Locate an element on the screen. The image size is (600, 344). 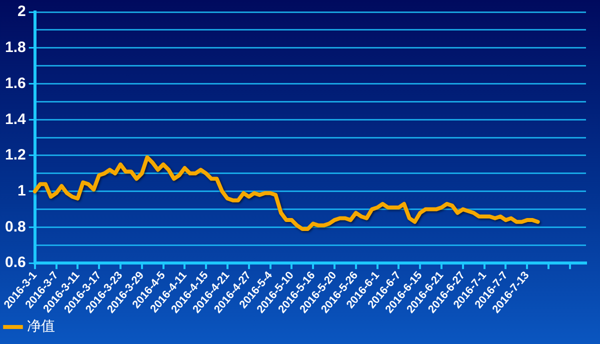
y-tick-label: 1.8 is located at coordinates (15, 47).